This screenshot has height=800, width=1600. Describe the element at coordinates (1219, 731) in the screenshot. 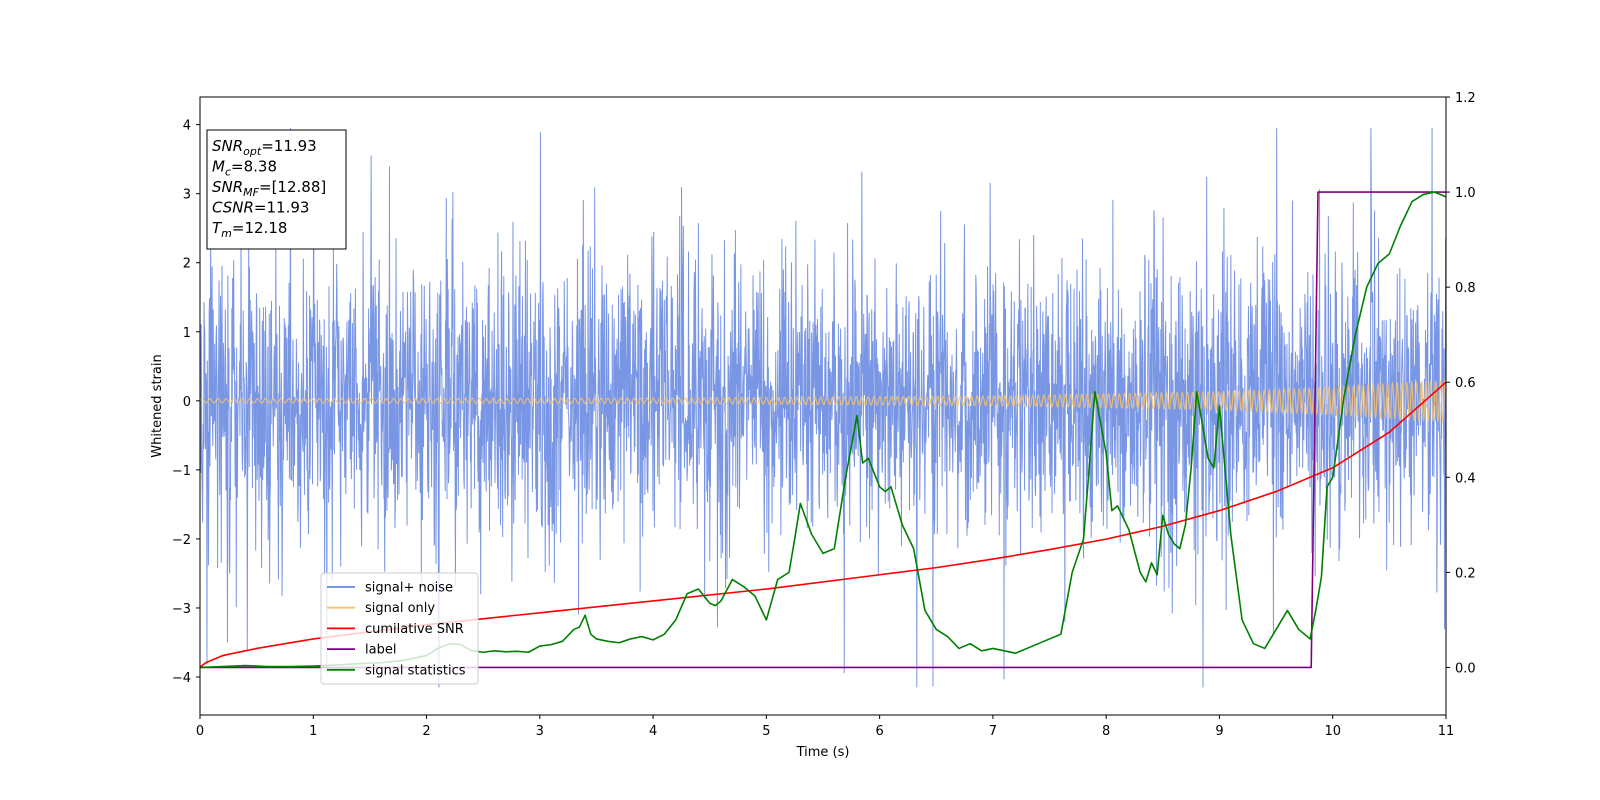

I see `x-tick-label: 9` at that location.